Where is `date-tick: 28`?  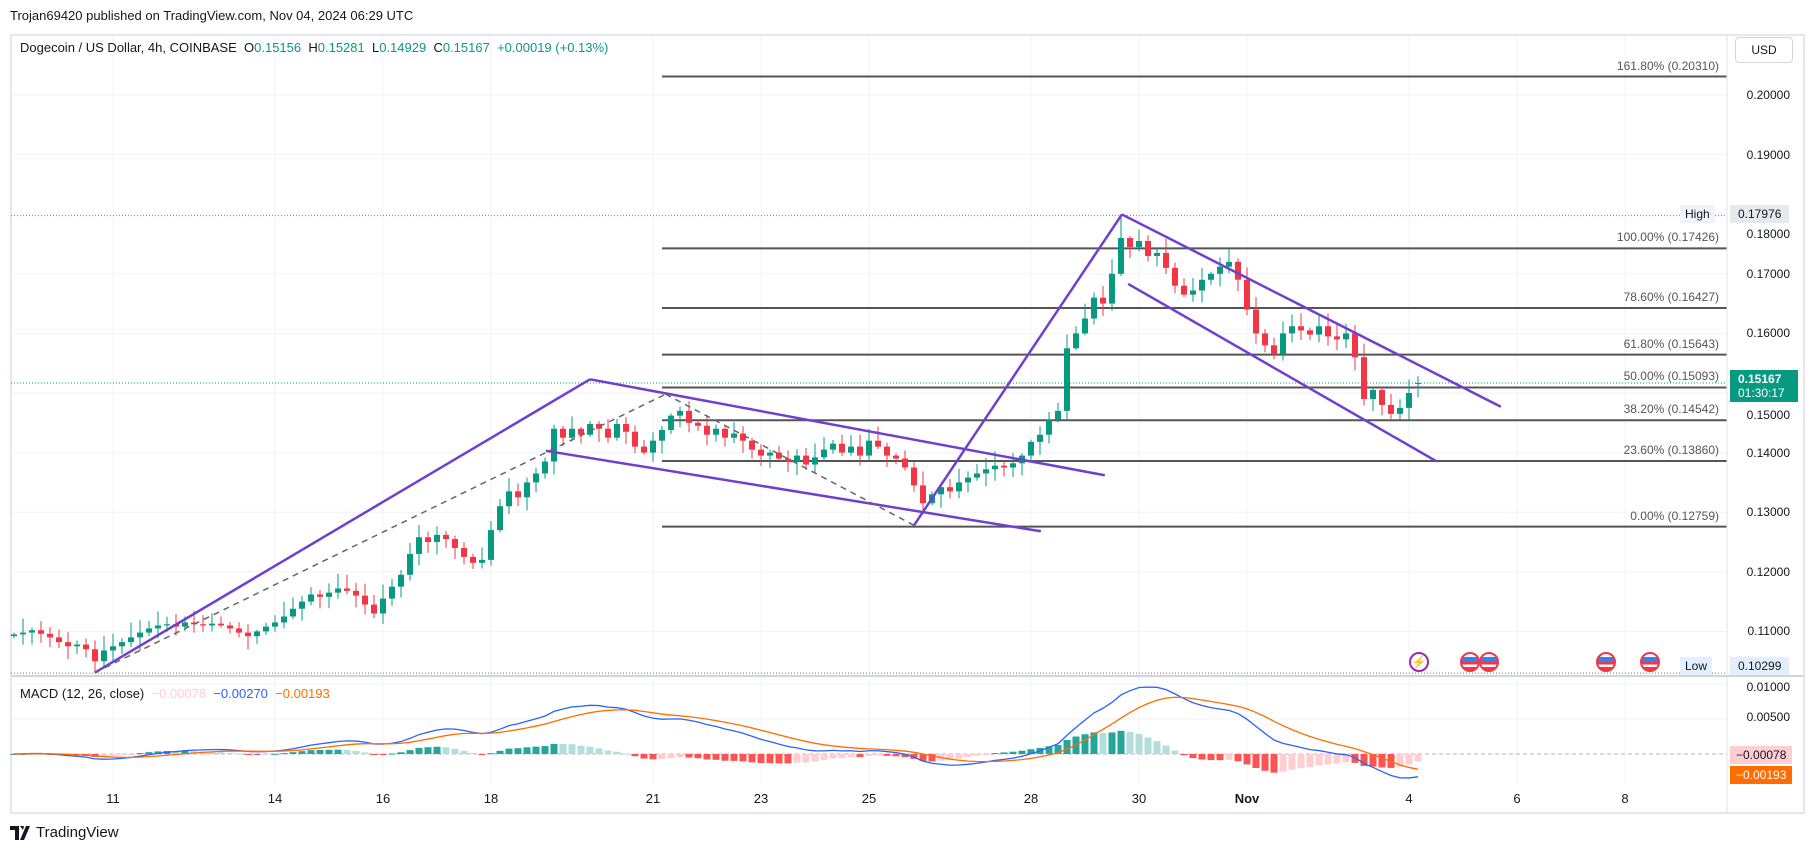
date-tick: 28 is located at coordinates (1031, 798).